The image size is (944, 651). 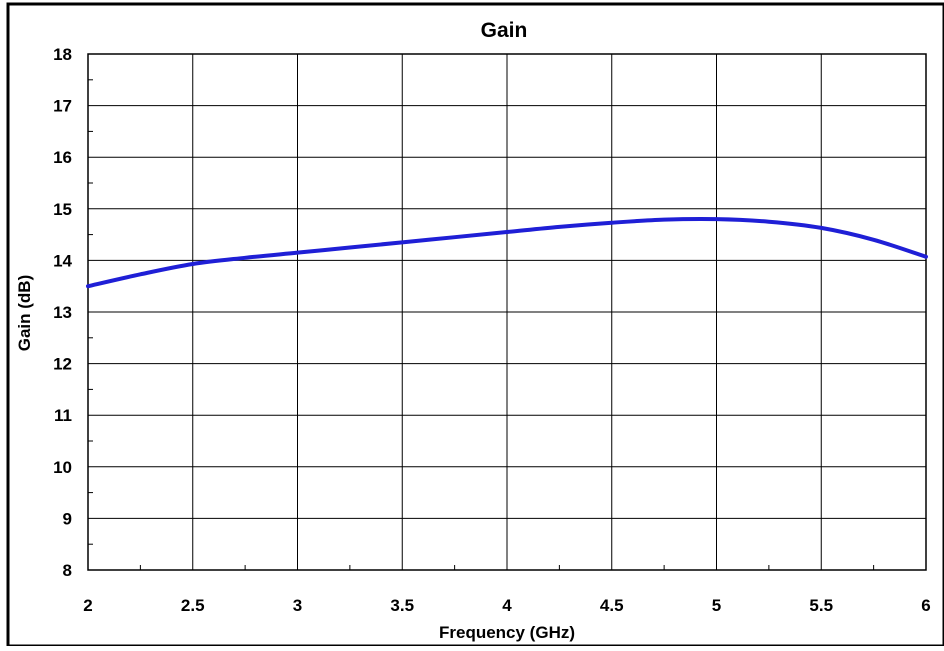 I want to click on y-tick-label: 16, so click(x=62, y=157).